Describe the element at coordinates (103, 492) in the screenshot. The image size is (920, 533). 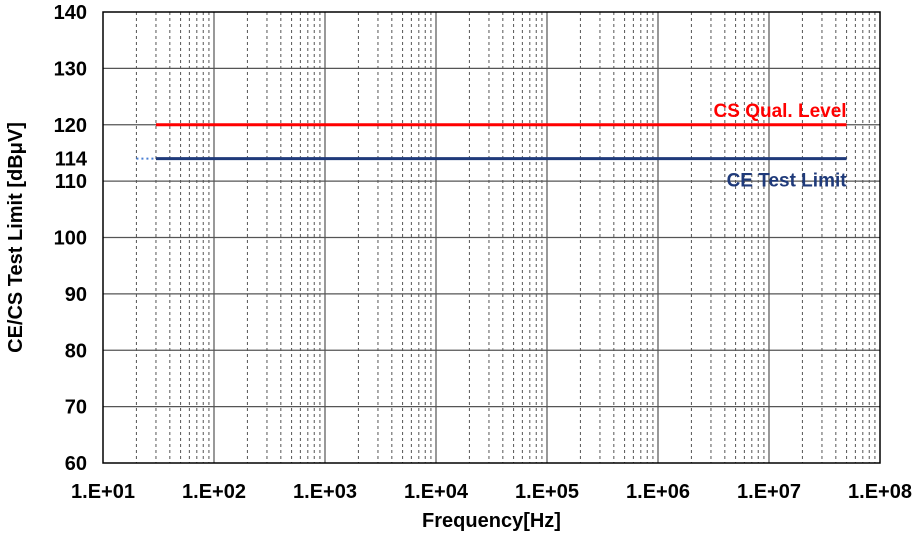
I see `x-tick-label: 1.E+01` at that location.